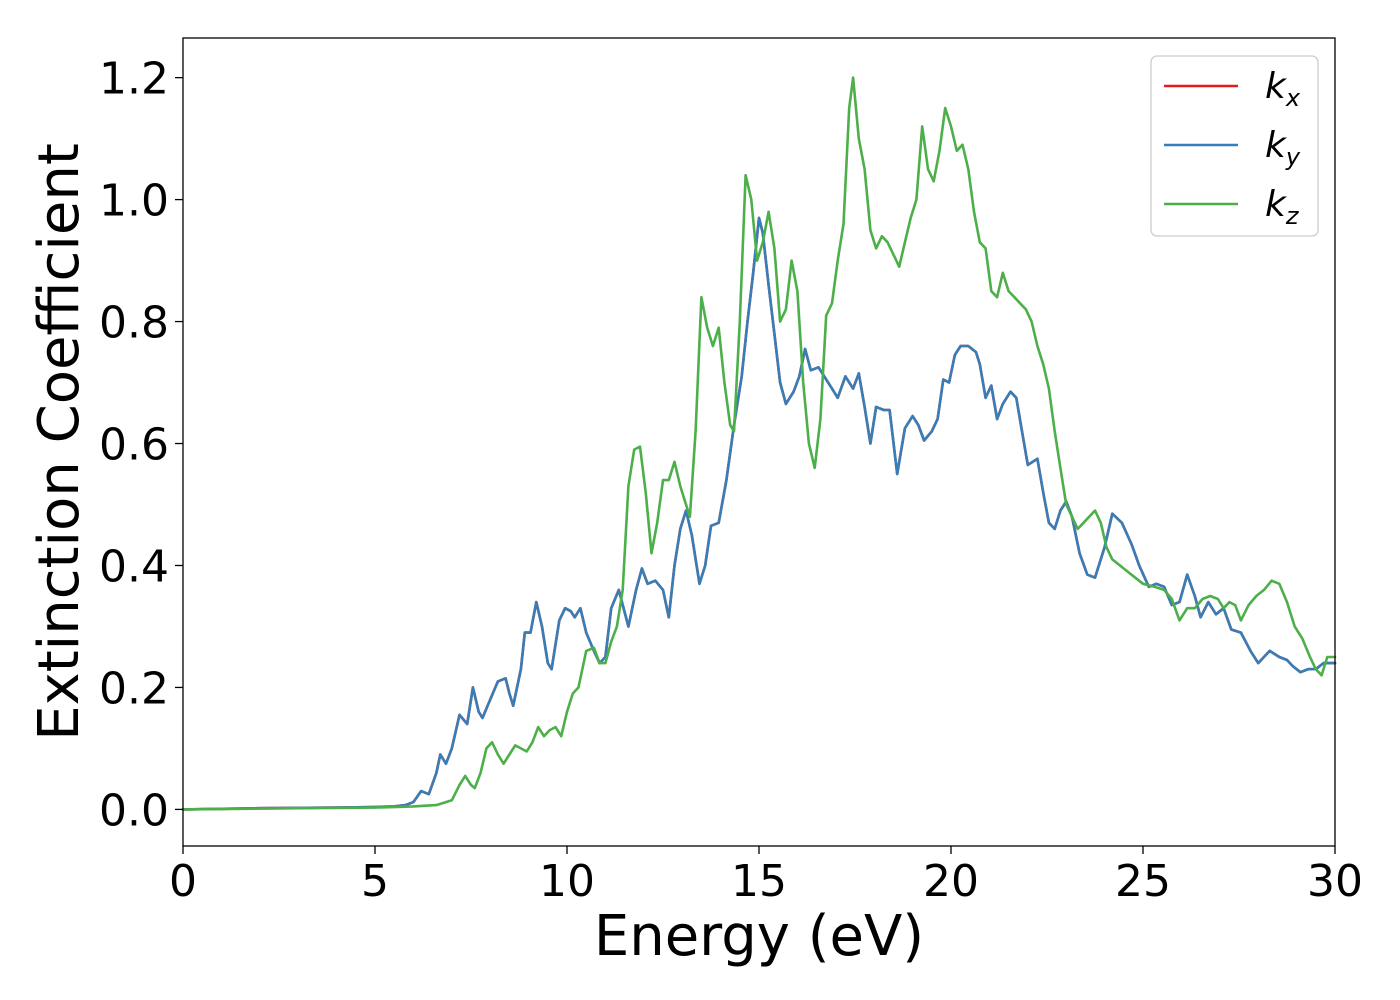 Image resolution: width=1400 pixels, height=1000 pixels. Describe the element at coordinates (183, 881) in the screenshot. I see `x-tick-label: 0` at that location.